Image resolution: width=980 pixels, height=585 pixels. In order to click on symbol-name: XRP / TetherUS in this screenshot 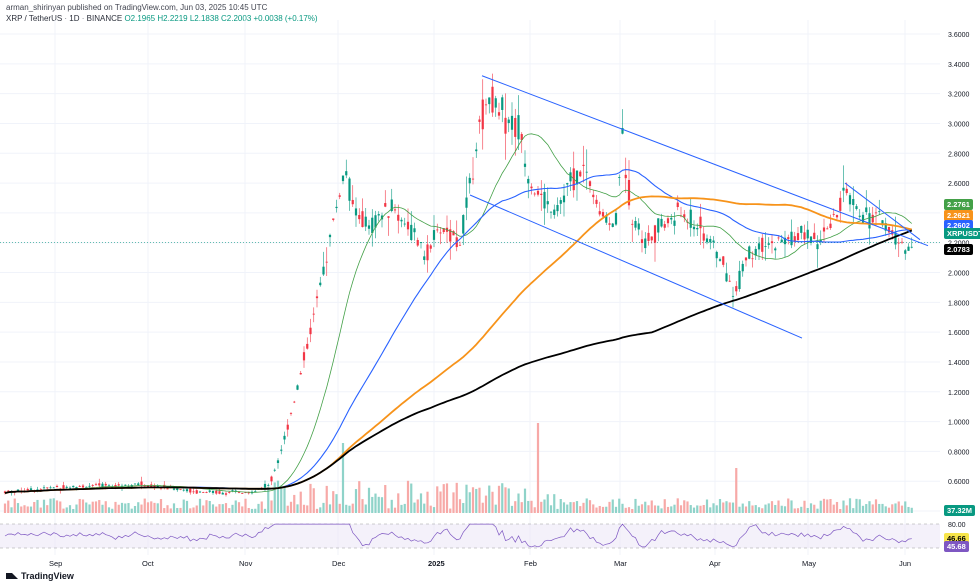, I will do `click(34, 18)`.